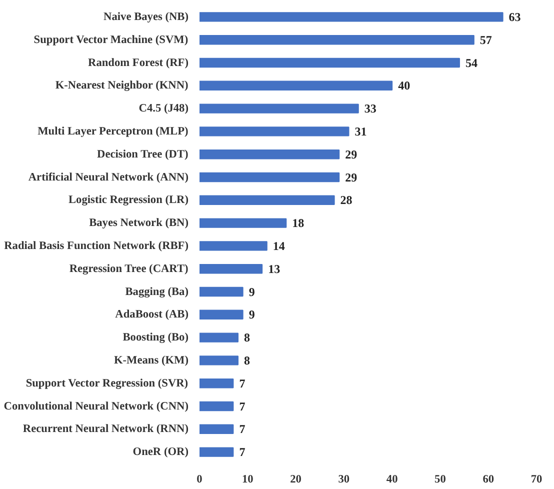 This screenshot has height=489, width=554. I want to click on y-tick-label: C4.5 (J48), so click(163, 108).